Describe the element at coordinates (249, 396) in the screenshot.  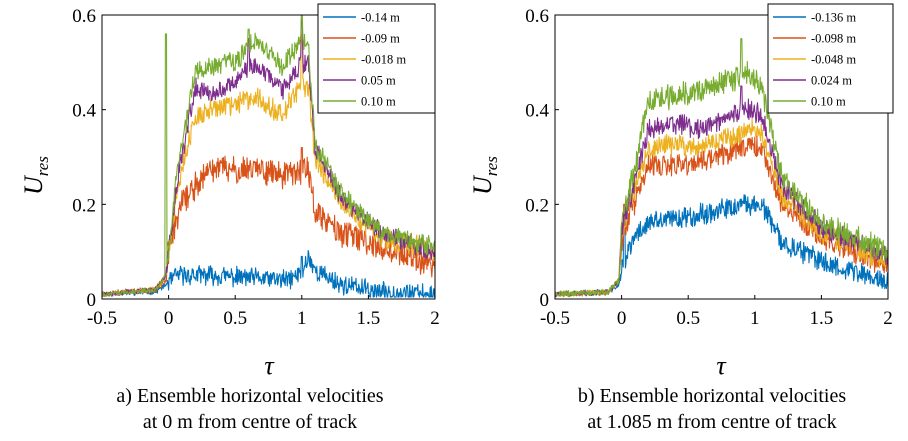
I see `caption-a-line1: a) Ensemble horizontal velocities` at that location.